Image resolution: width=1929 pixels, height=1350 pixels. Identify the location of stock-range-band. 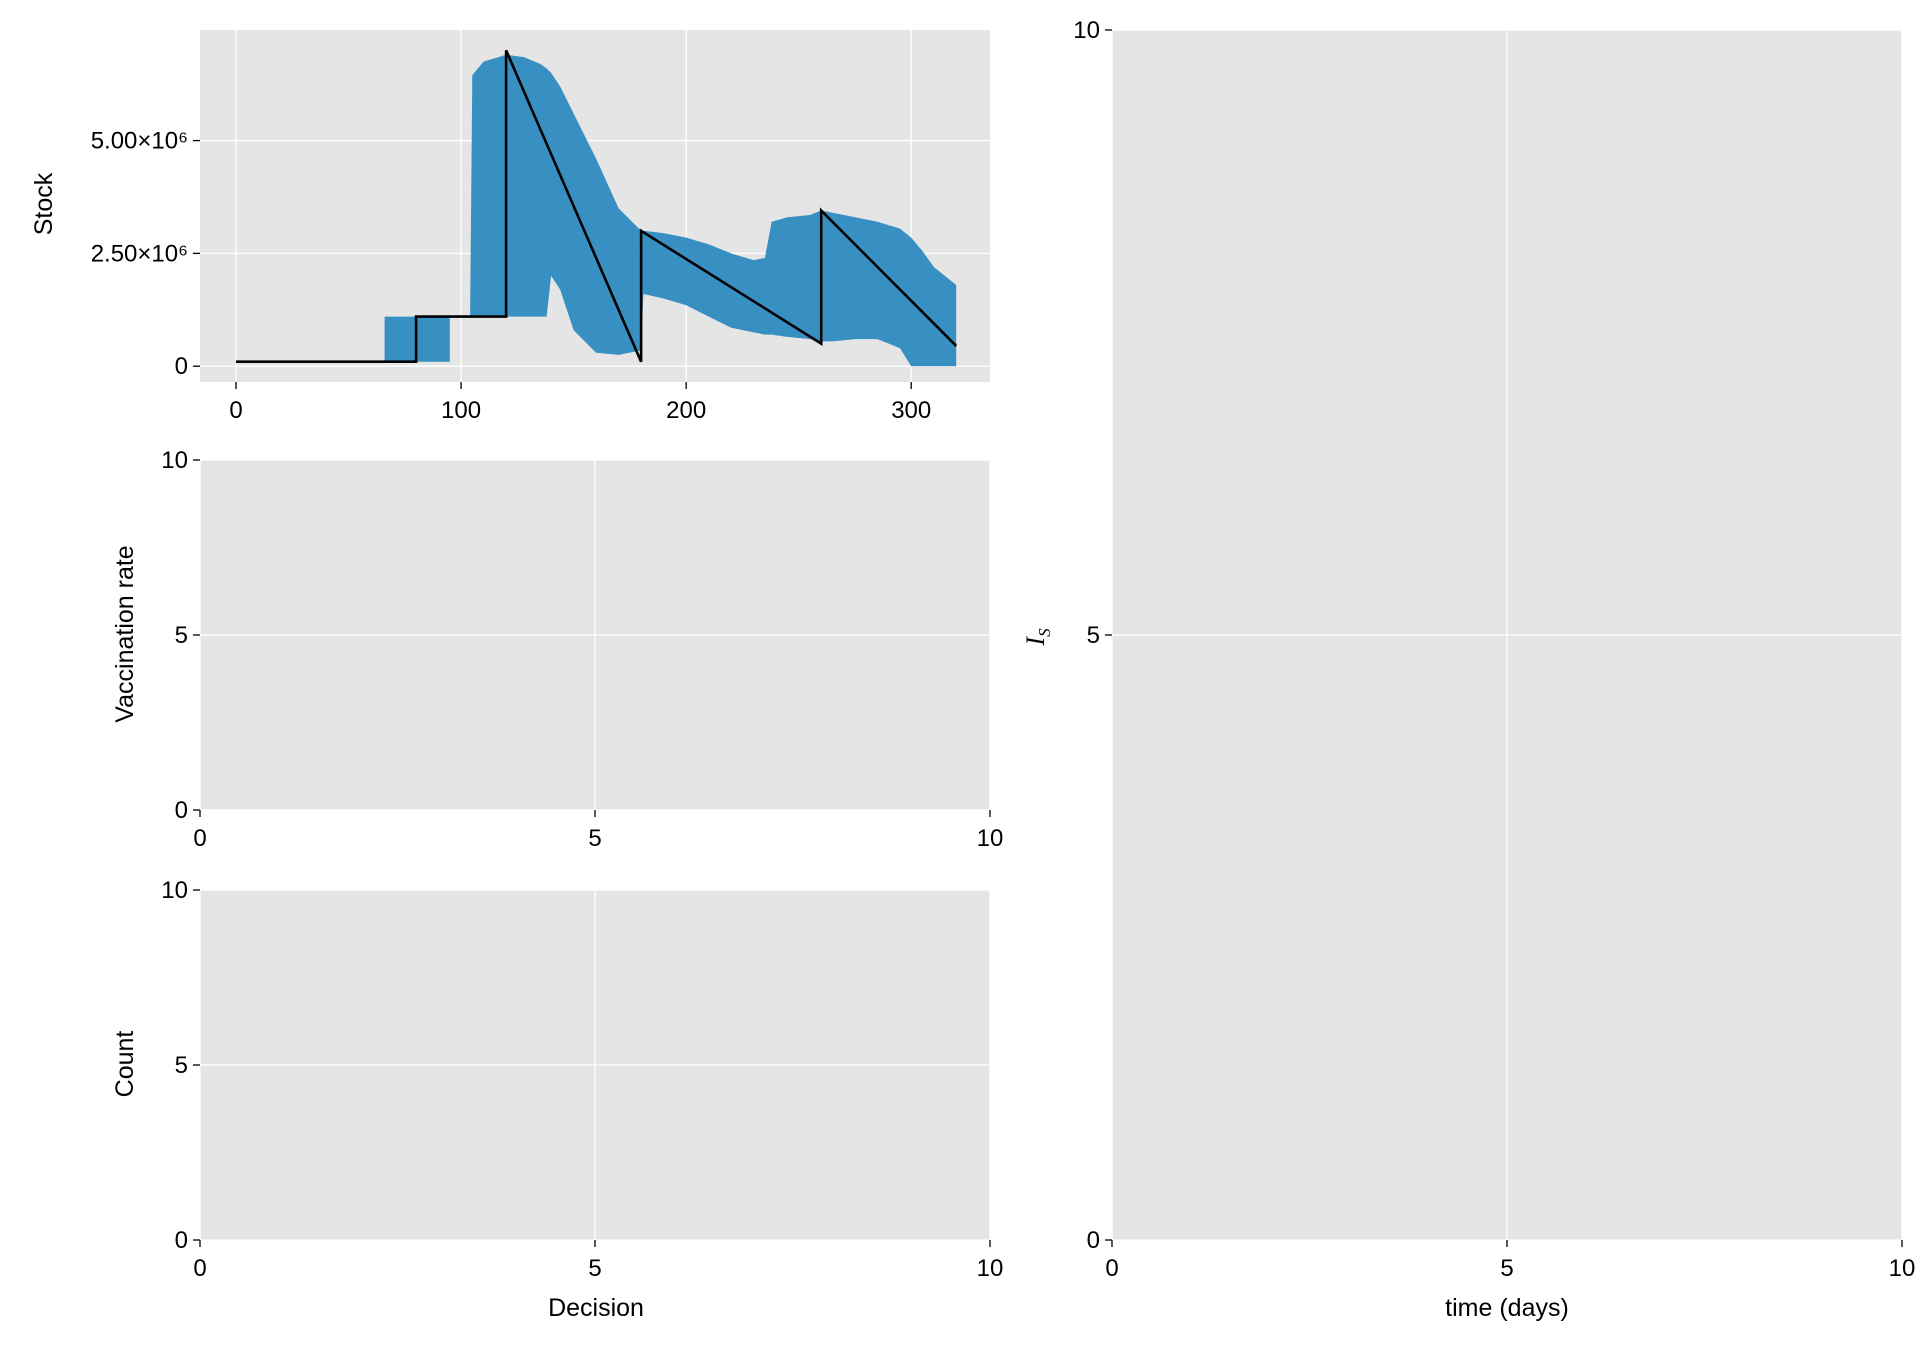
(670, 210).